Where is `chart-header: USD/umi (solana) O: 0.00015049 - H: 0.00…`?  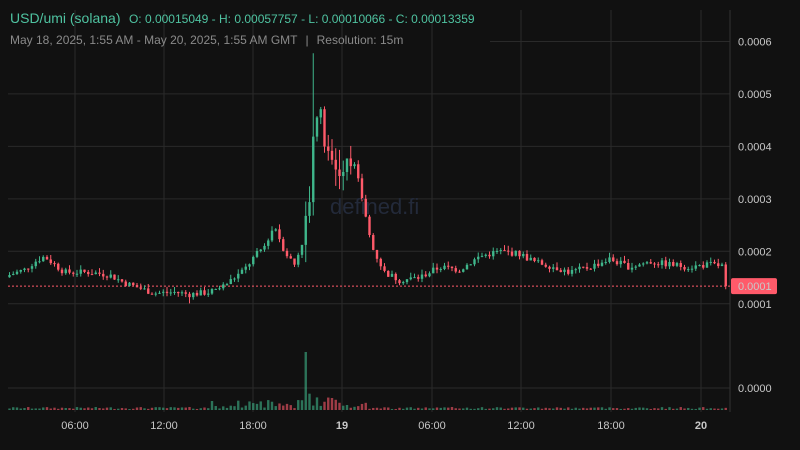 chart-header: USD/umi (solana) O: 0.00015049 - H: 0.00… is located at coordinates (242, 19).